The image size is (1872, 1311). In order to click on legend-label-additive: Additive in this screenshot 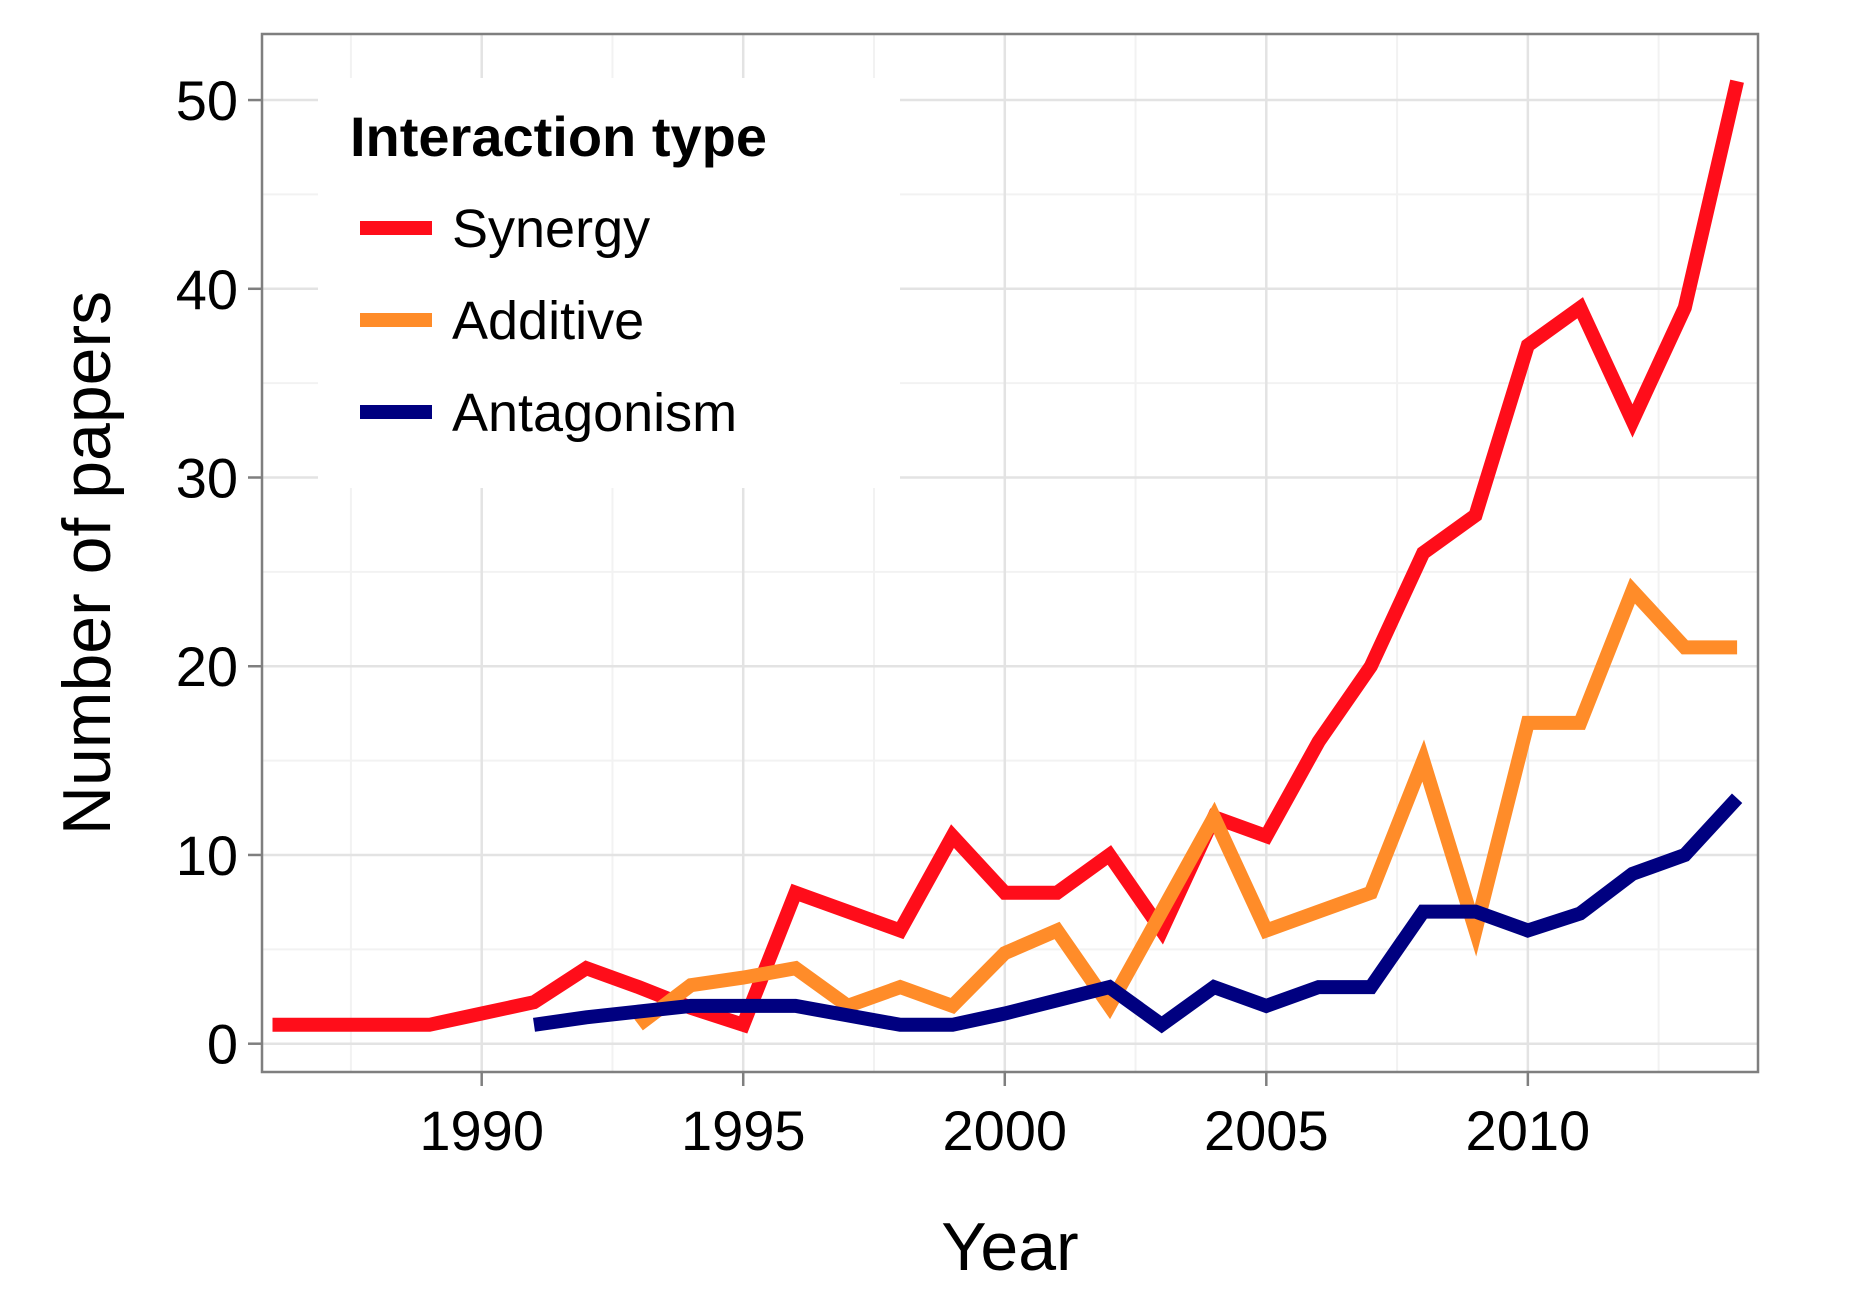, I will do `click(548, 321)`.